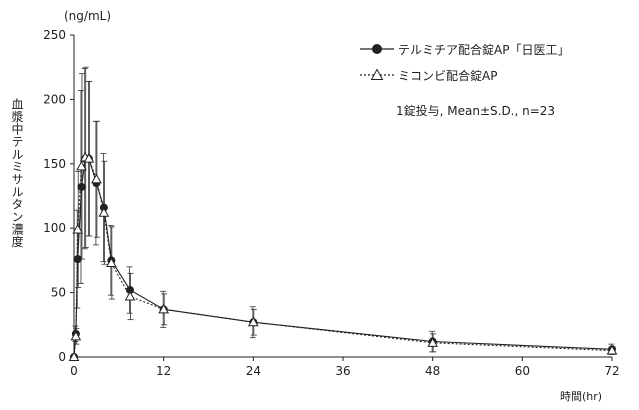 Image resolution: width=639 pixels, height=410 pixels. I want to click on y-tick-label: 150, so click(54, 164).